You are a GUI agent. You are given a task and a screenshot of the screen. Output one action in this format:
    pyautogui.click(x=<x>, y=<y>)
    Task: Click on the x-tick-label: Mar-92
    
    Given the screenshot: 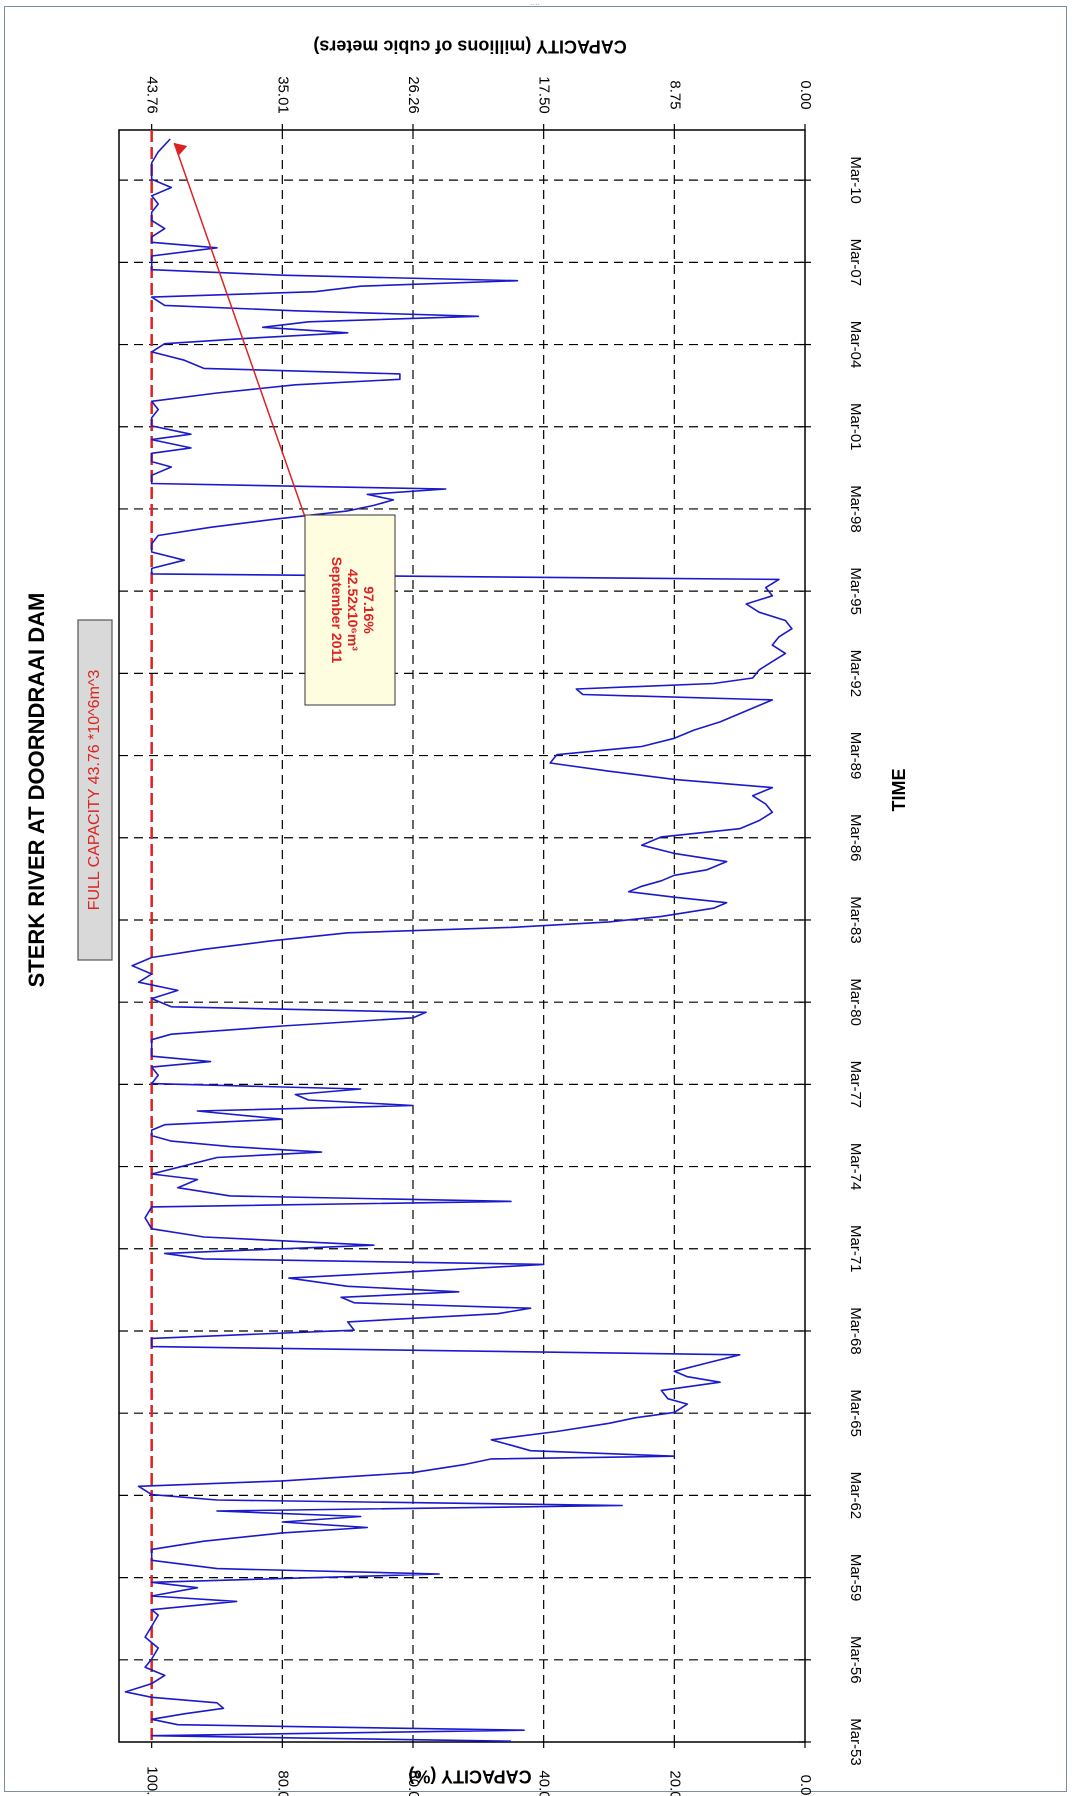 What is the action you would take?
    pyautogui.click(x=855, y=674)
    